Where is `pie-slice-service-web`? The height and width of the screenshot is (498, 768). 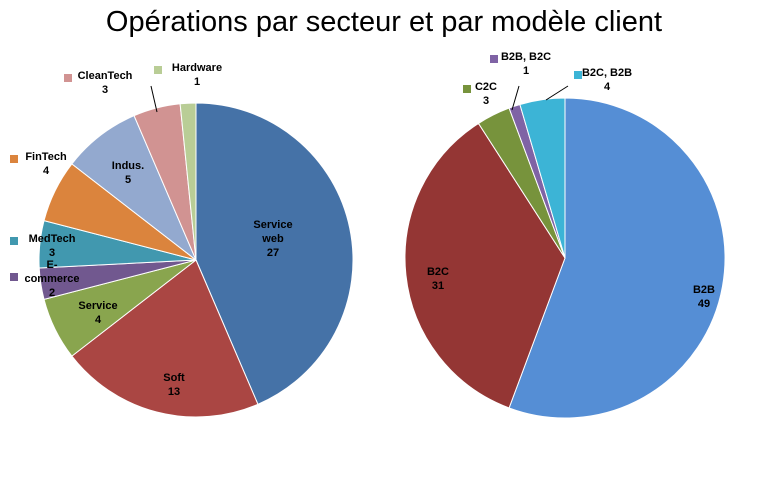
pie-slice-service-web is located at coordinates (274, 253).